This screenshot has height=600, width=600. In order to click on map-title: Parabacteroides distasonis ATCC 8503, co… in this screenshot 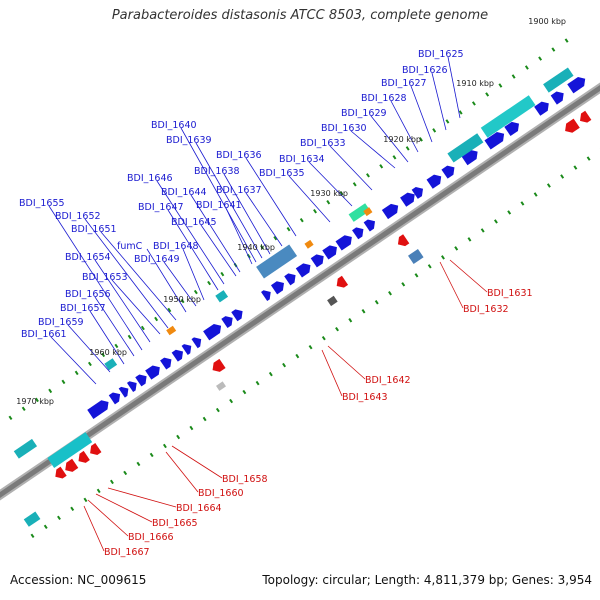, I will do `click(300, 15)`.